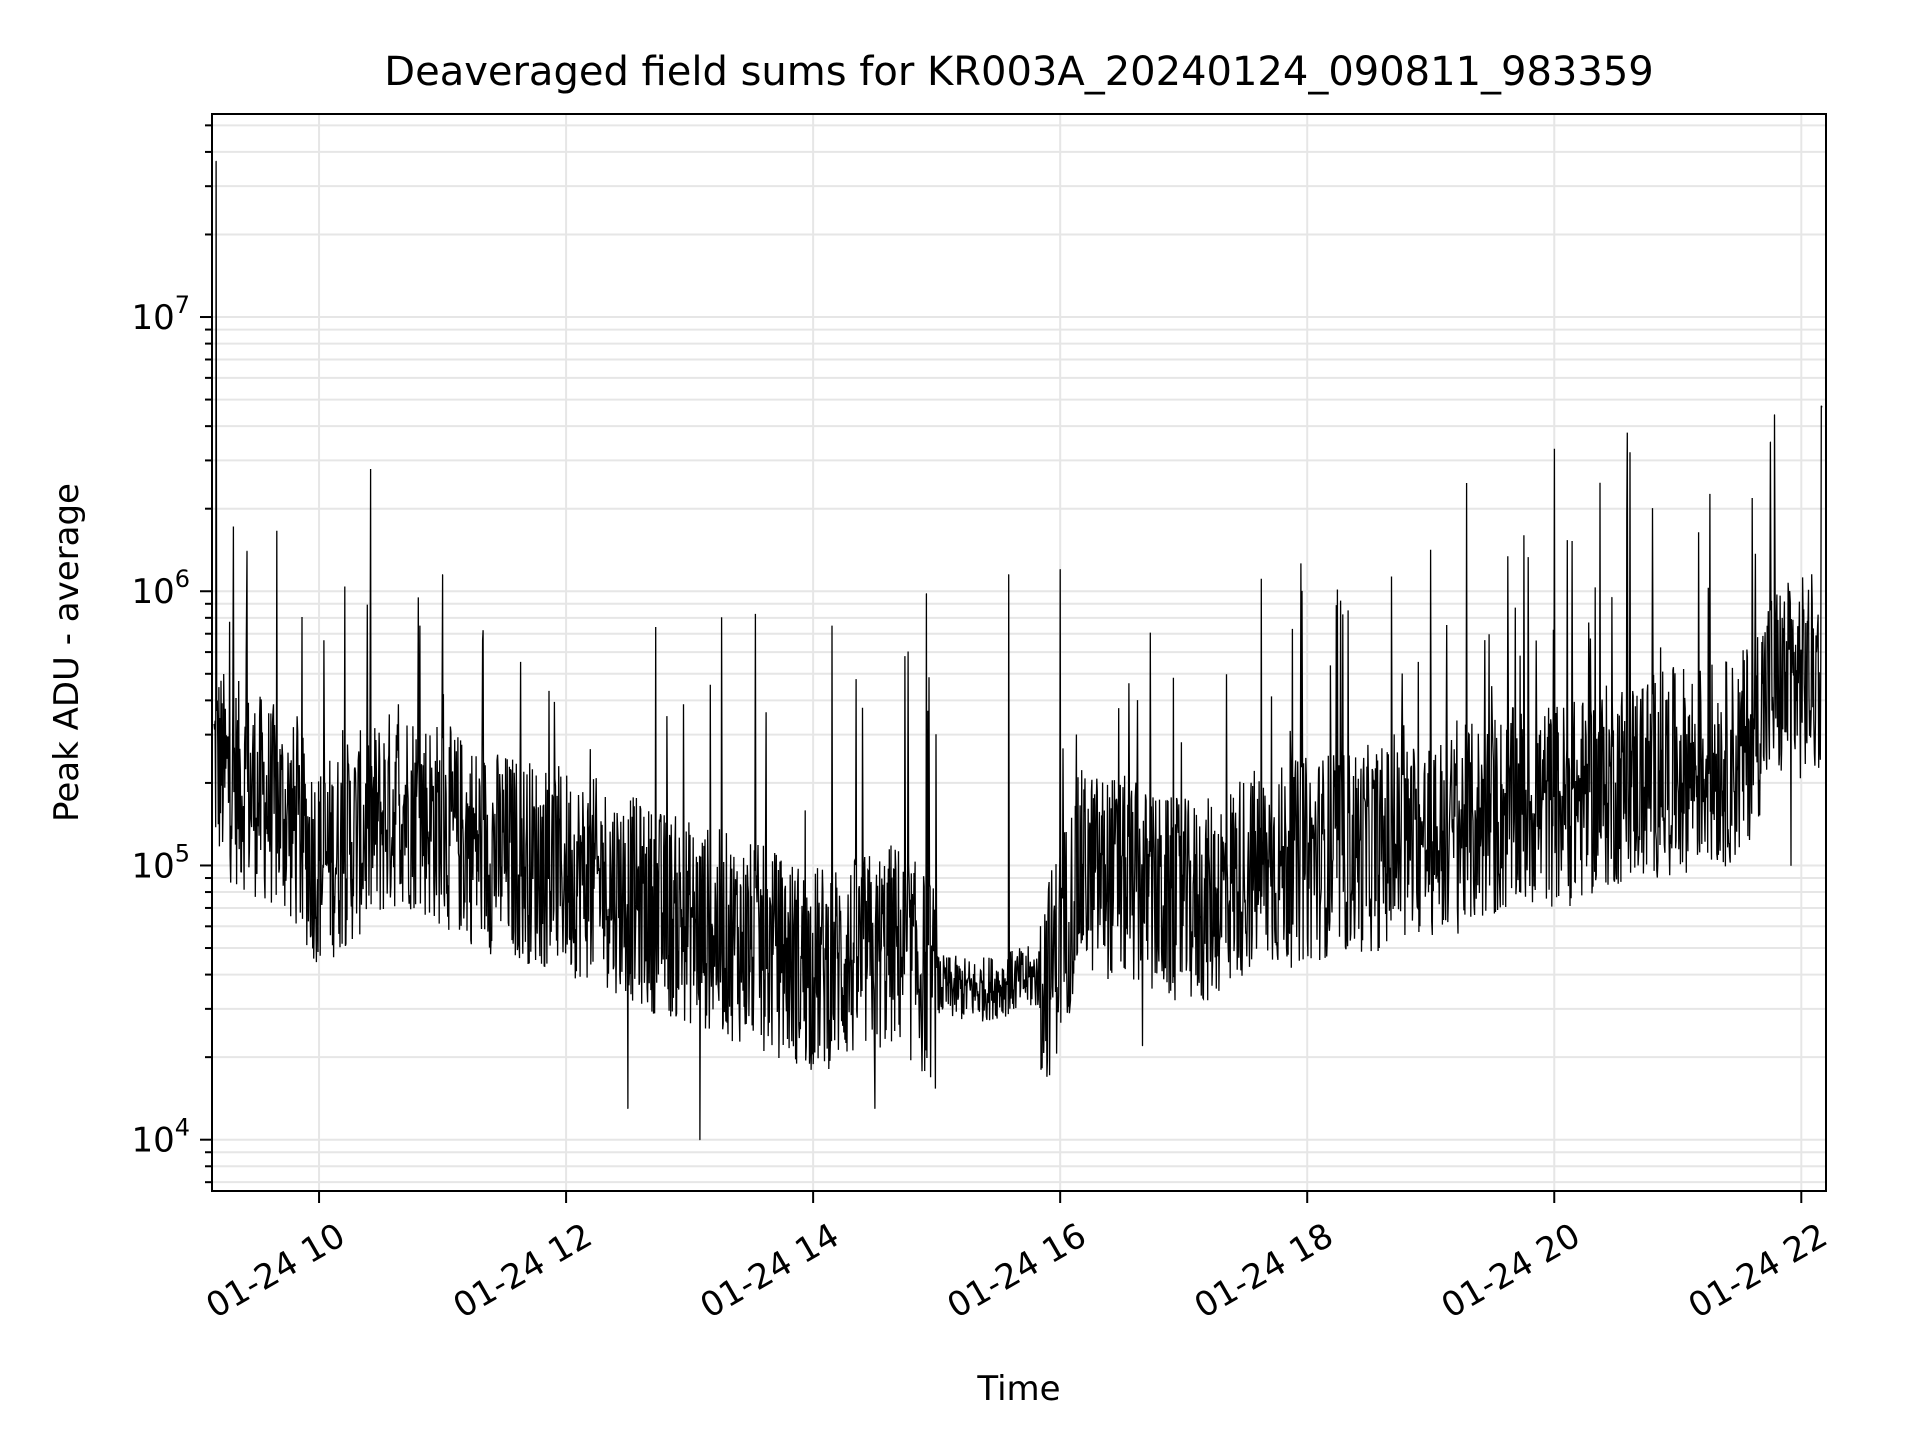 The image size is (1920, 1440). What do you see at coordinates (67, 652) in the screenshot?
I see `y-axis-label: Peak ADU - average` at bounding box center [67, 652].